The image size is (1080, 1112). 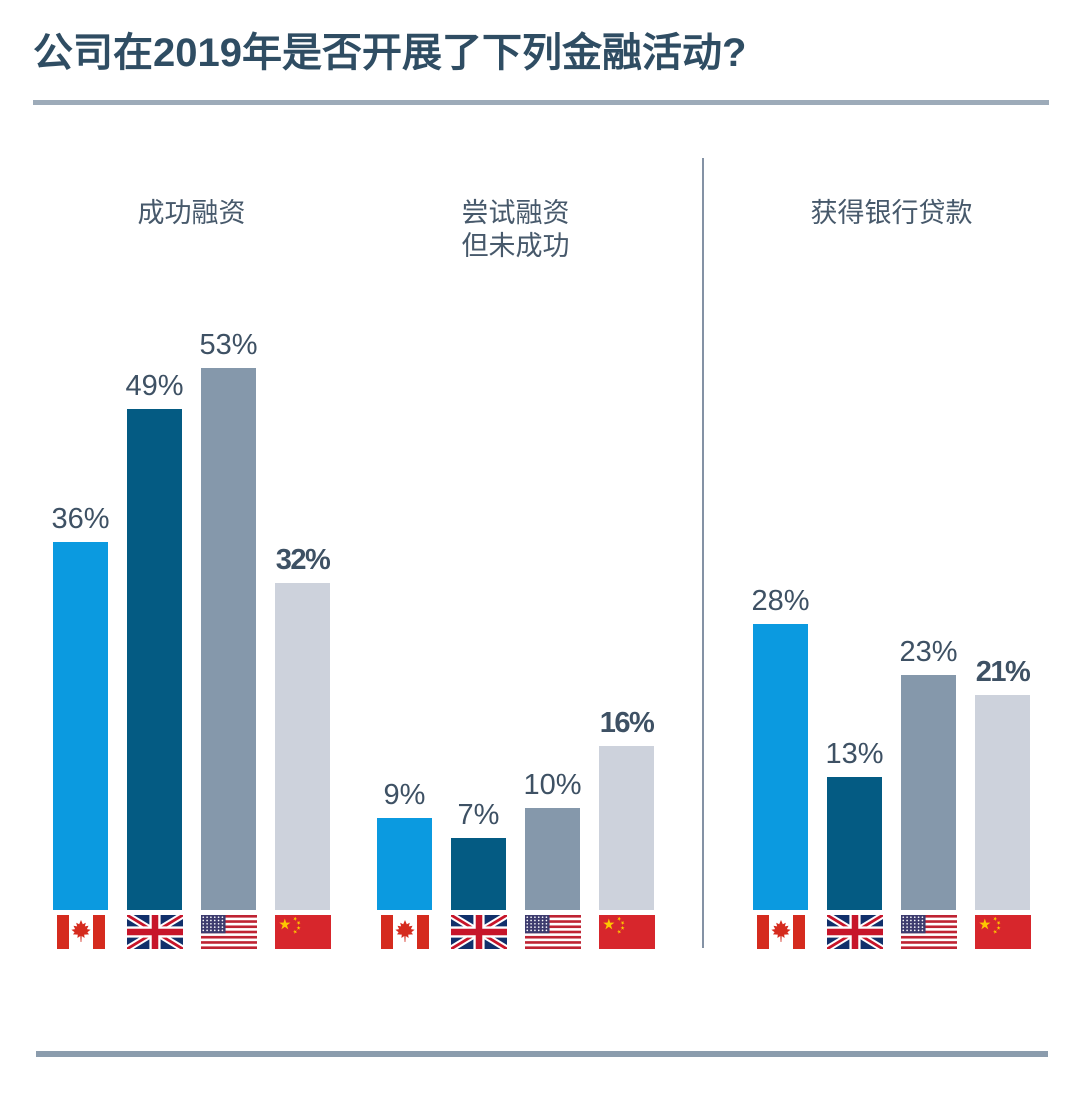 What do you see at coordinates (303, 560) in the screenshot?
I see `bar-value-label: 32%` at bounding box center [303, 560].